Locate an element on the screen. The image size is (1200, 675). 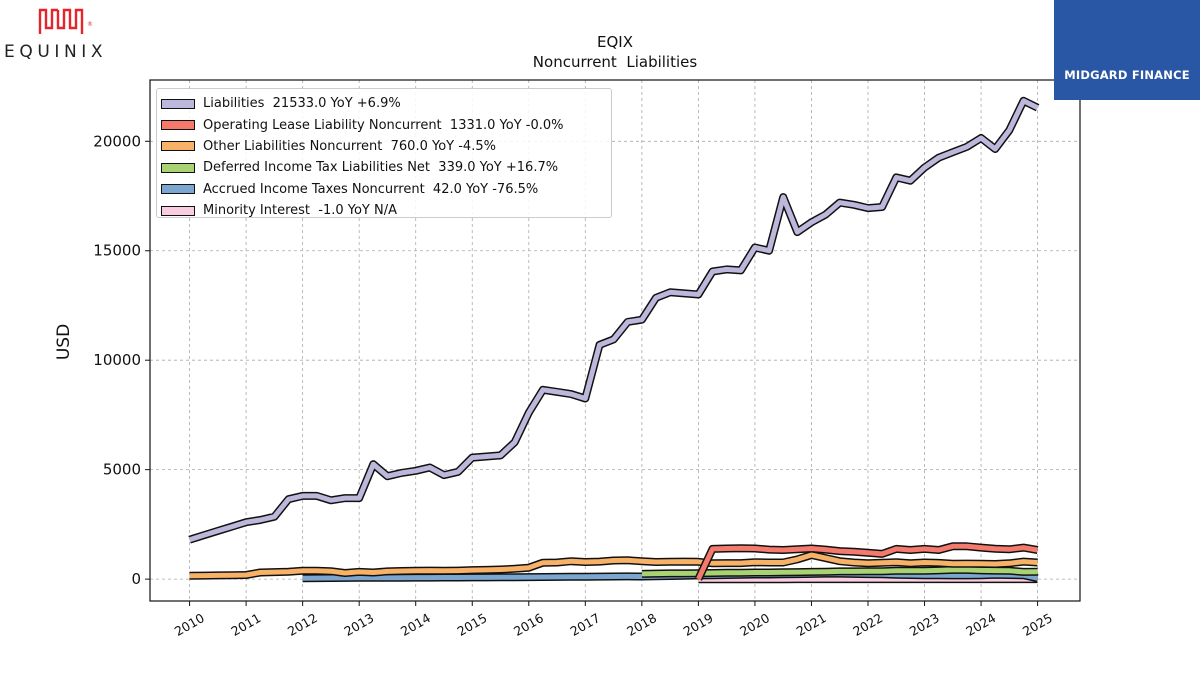
chart-subtitle: Noncurrent Liabilities is located at coordinates (615, 62).